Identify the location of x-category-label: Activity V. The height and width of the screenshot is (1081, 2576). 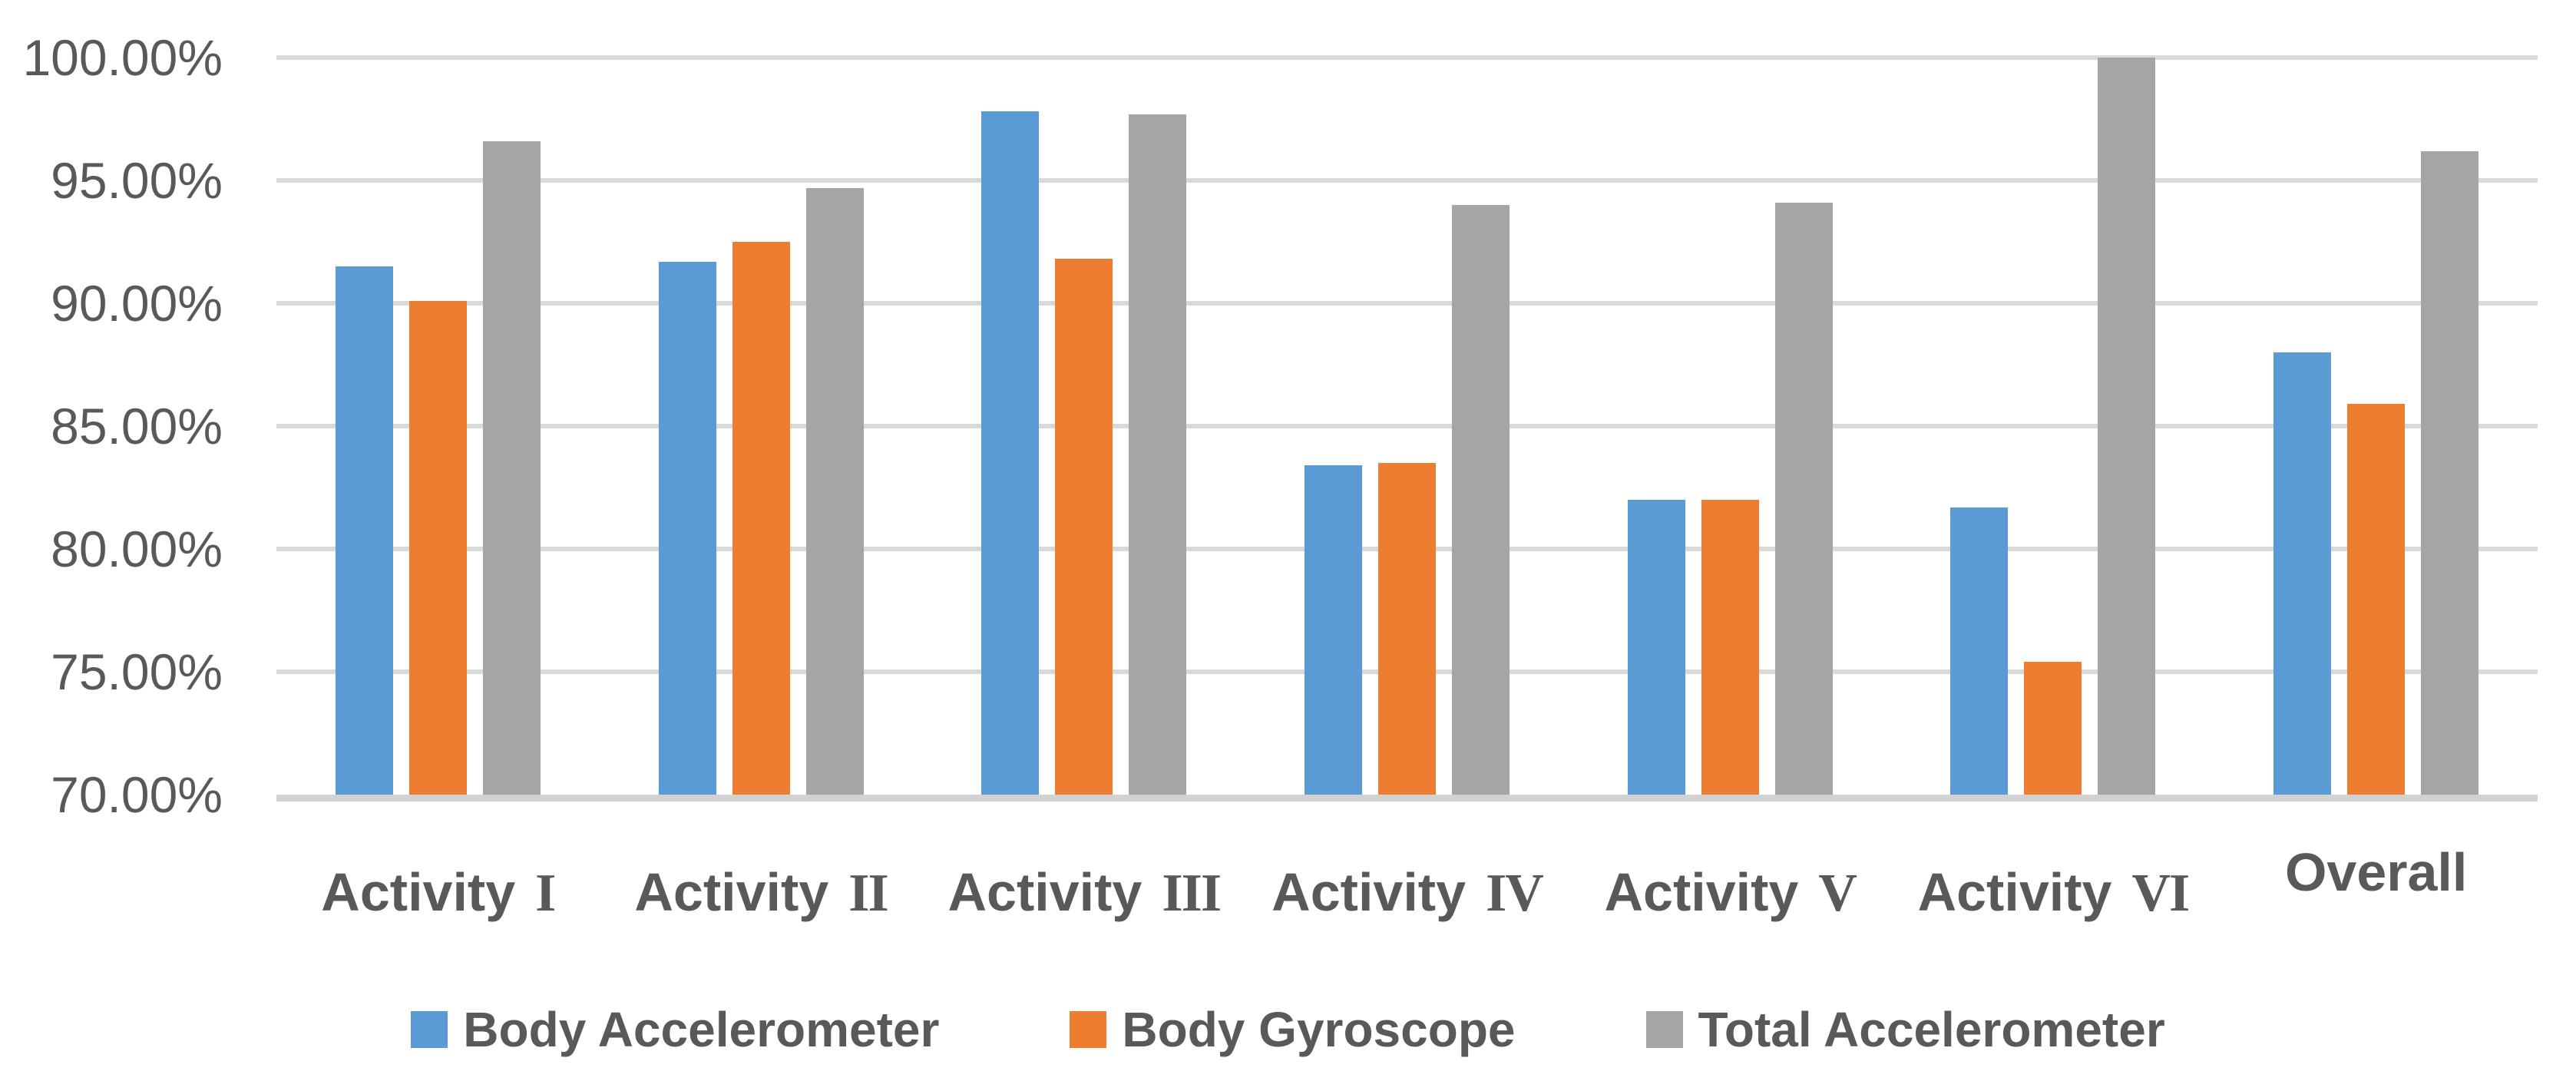
(1730, 892).